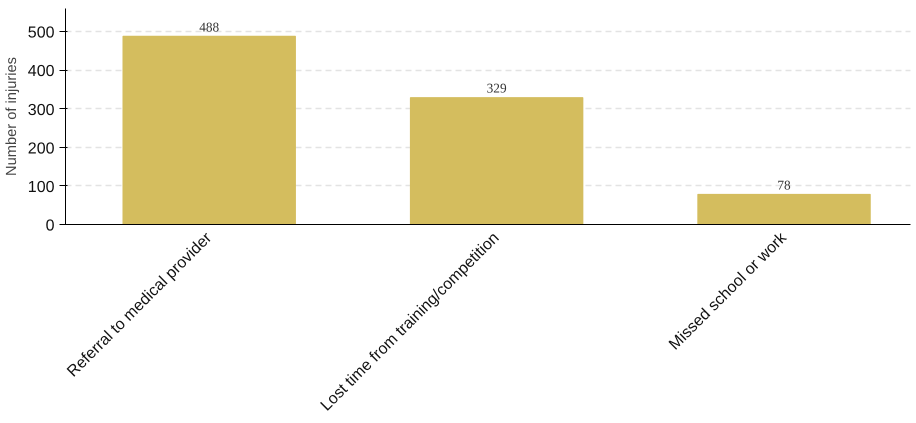 This screenshot has width=916, height=423. What do you see at coordinates (12, 116) in the screenshot?
I see `y-axis-title: Number of injuries` at bounding box center [12, 116].